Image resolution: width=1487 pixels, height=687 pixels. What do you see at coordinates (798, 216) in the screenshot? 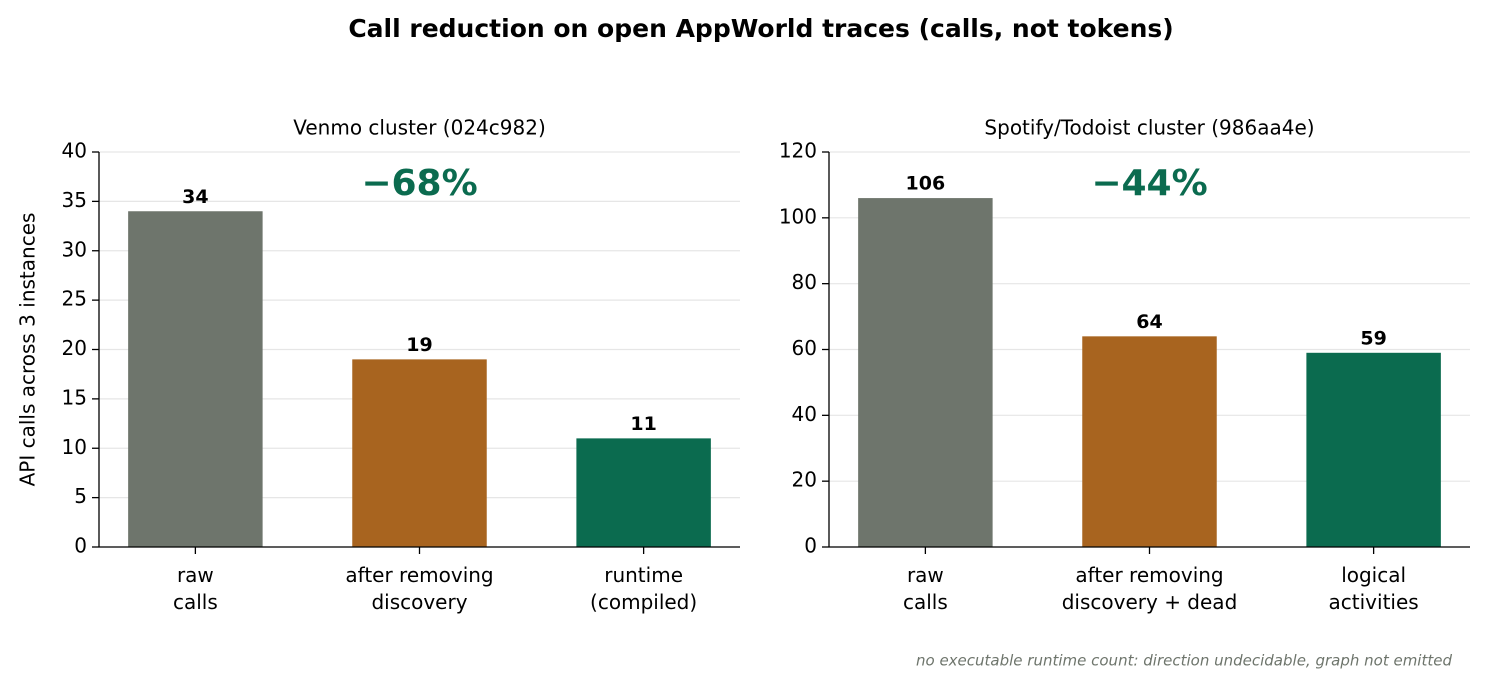
I see `y-tick-label: 100` at bounding box center [798, 216].